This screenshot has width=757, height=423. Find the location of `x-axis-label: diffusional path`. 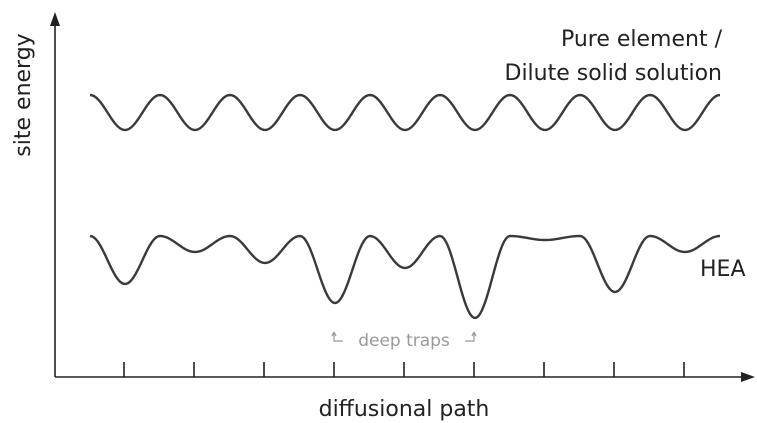

x-axis-label: diffusional path is located at coordinates (404, 409).